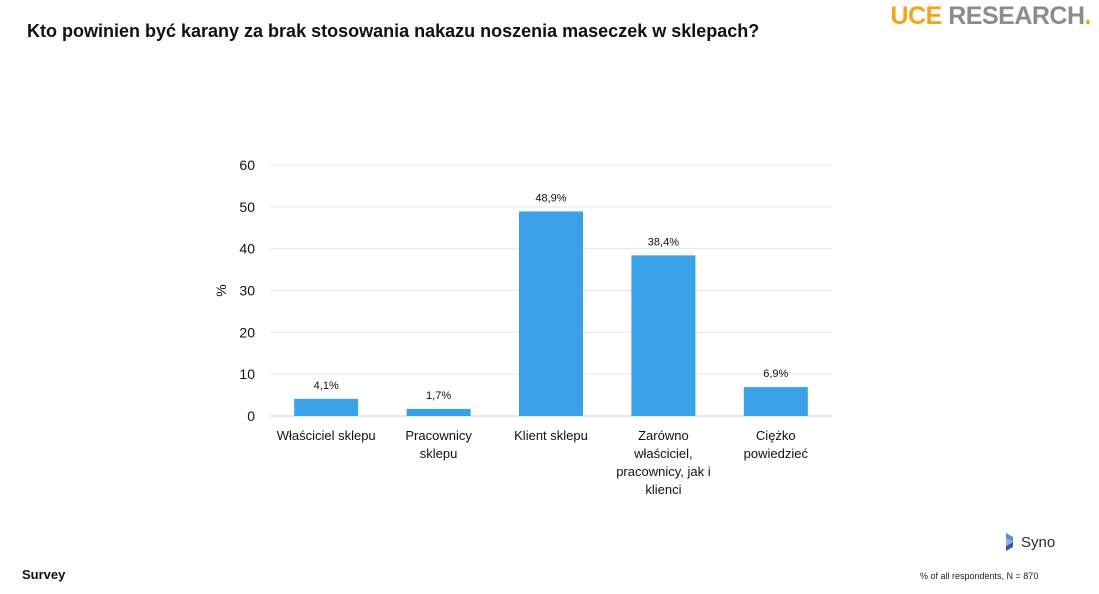 The image size is (1099, 594). I want to click on x-tick-label-line: Ciężko, so click(775, 435).